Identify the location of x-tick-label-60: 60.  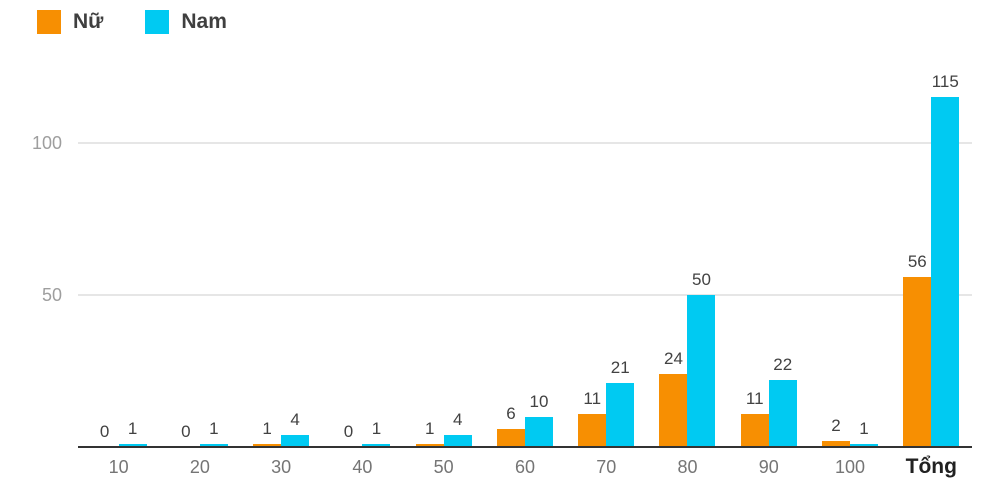
(524, 467).